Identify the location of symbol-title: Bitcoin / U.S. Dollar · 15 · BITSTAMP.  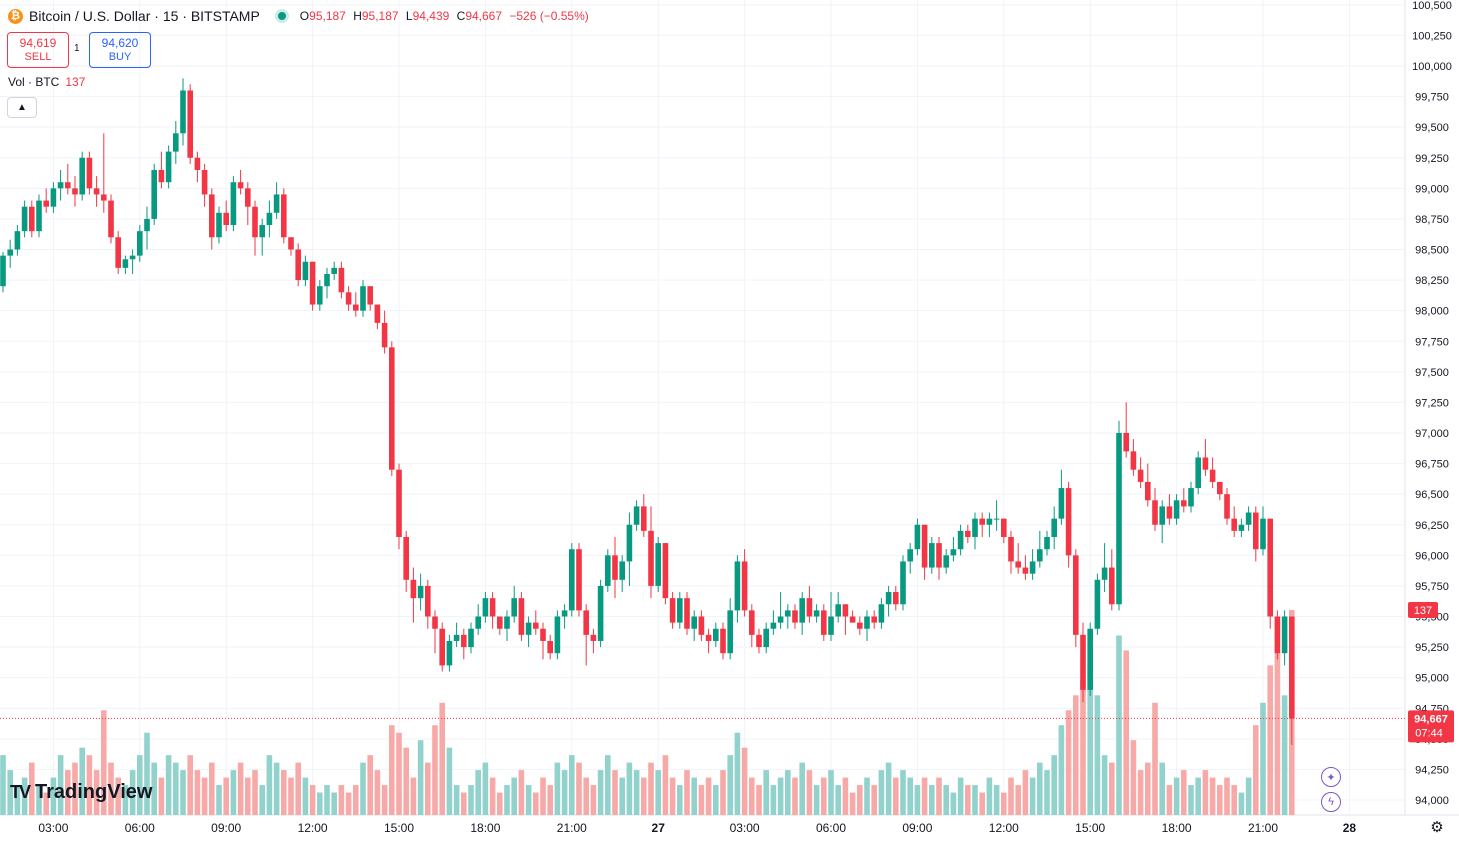
(144, 16).